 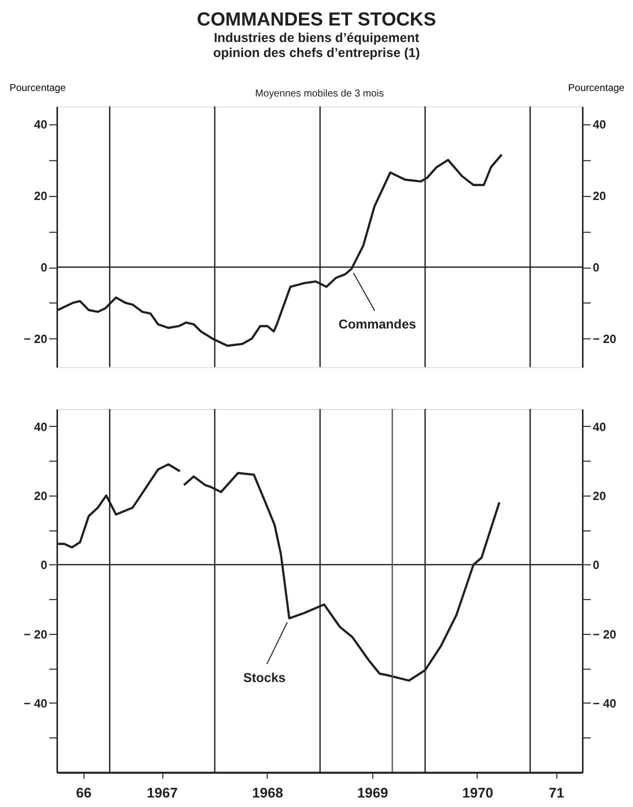 I want to click on y-axis-title: Pourcentage, so click(x=37, y=88).